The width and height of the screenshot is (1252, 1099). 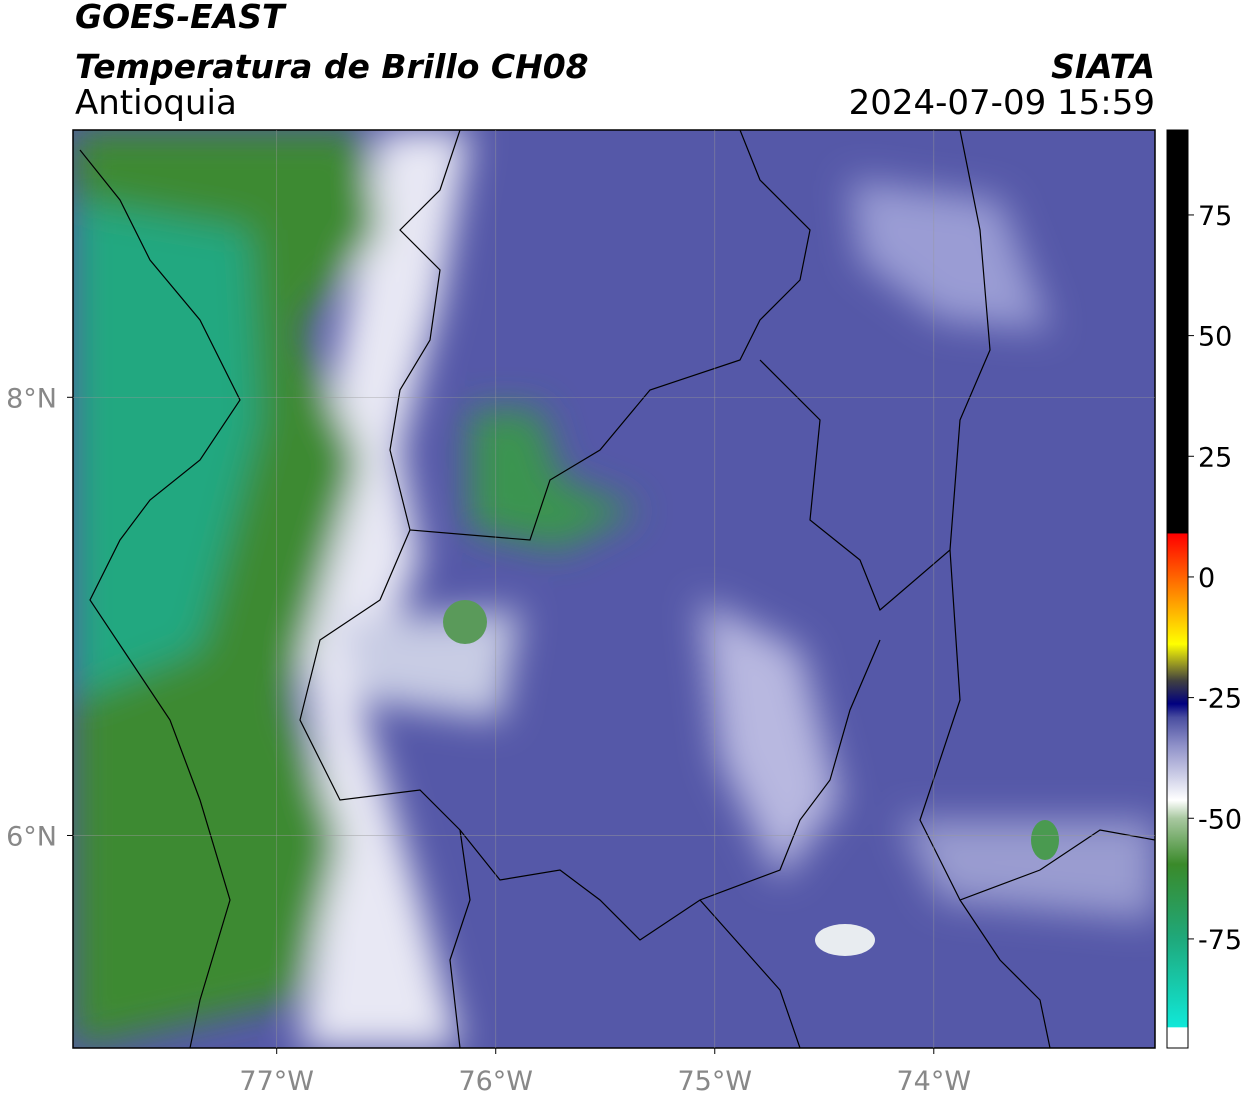 I want to click on x-tick-label: 76°W, so click(x=495, y=1081).